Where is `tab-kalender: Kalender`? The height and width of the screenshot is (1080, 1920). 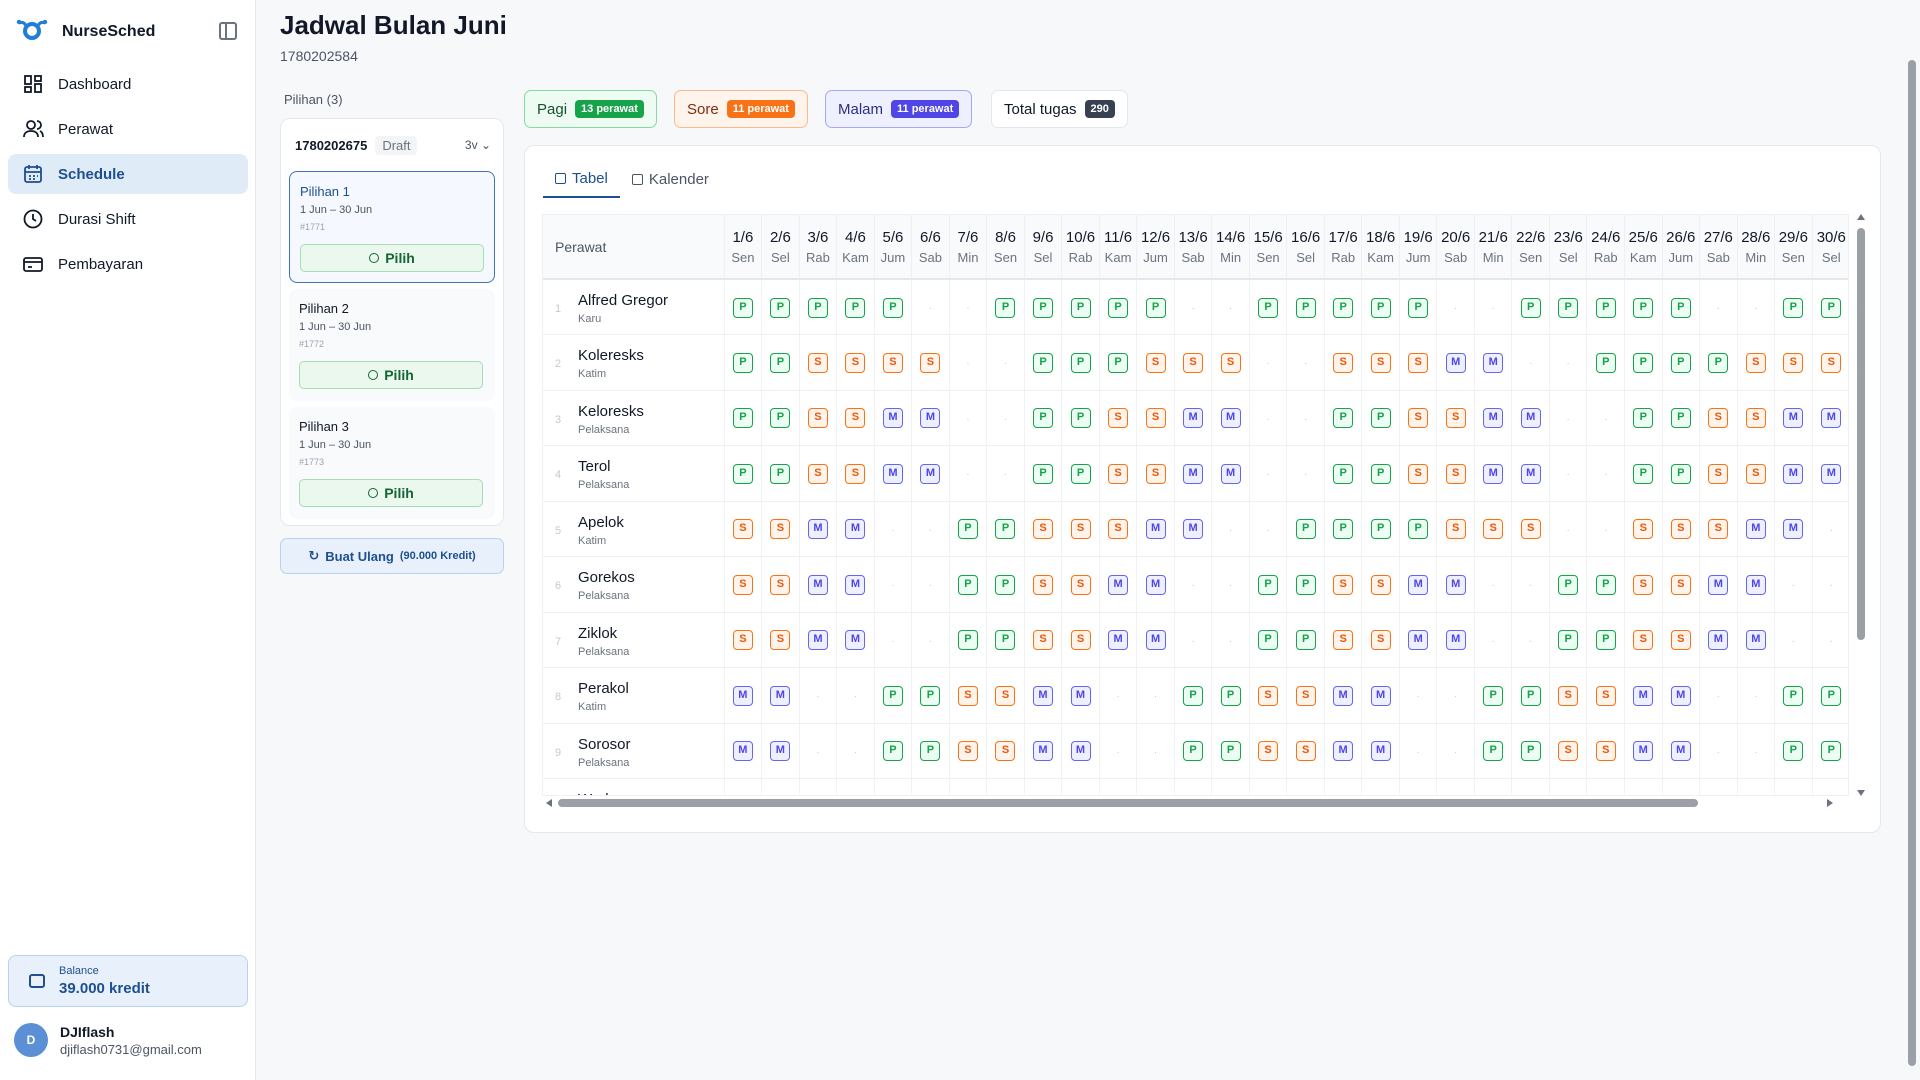 tab-kalender: Kalender is located at coordinates (670, 179).